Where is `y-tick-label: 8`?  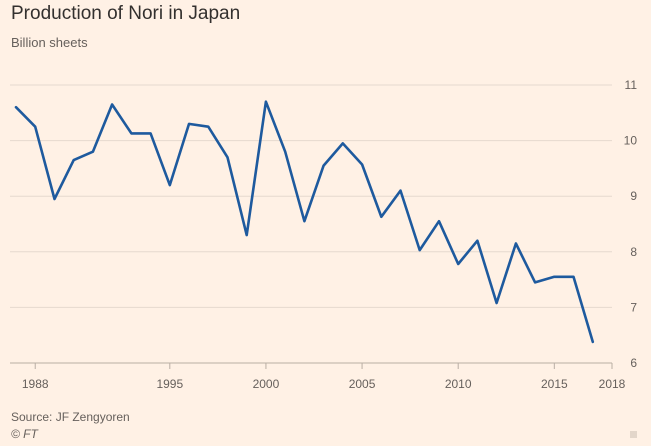 y-tick-label: 8 is located at coordinates (633, 252).